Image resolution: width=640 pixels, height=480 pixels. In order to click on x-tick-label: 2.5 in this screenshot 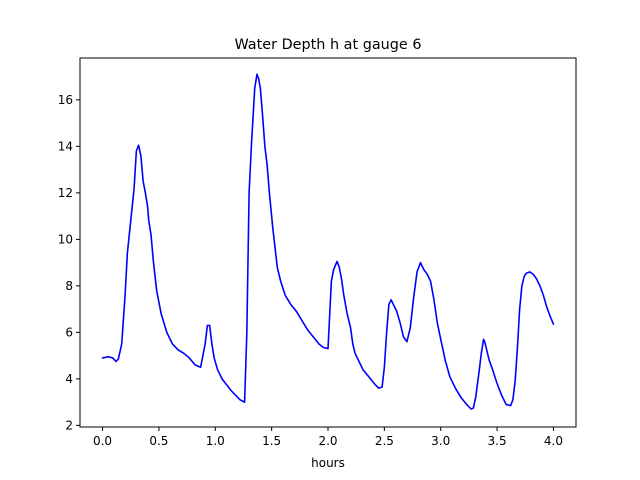, I will do `click(384, 441)`.